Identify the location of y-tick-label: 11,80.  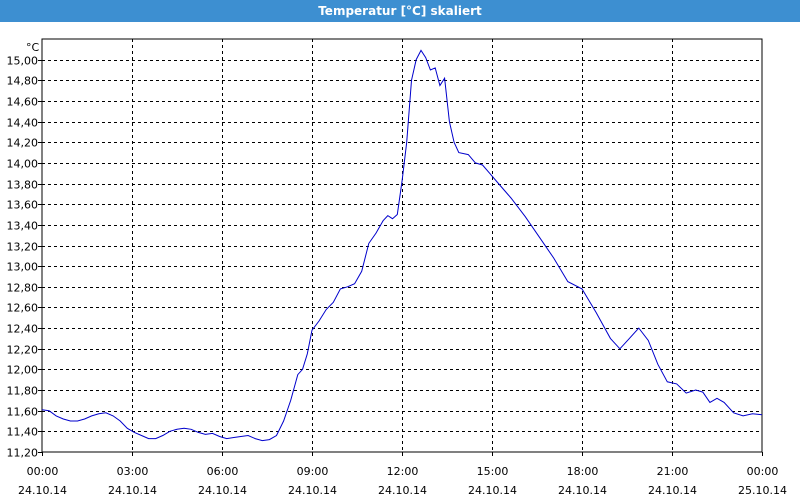
(23, 391).